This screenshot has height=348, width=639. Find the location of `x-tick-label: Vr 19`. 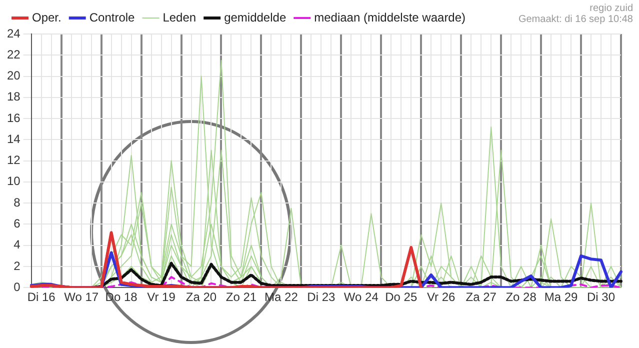

x-tick-label: Vr 19 is located at coordinates (161, 297).